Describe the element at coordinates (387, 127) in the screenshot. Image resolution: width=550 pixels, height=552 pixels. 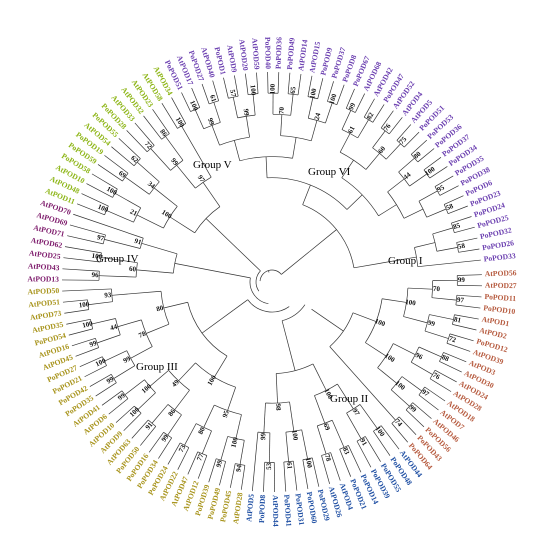
I see `bootstrap-value: 76` at that location.